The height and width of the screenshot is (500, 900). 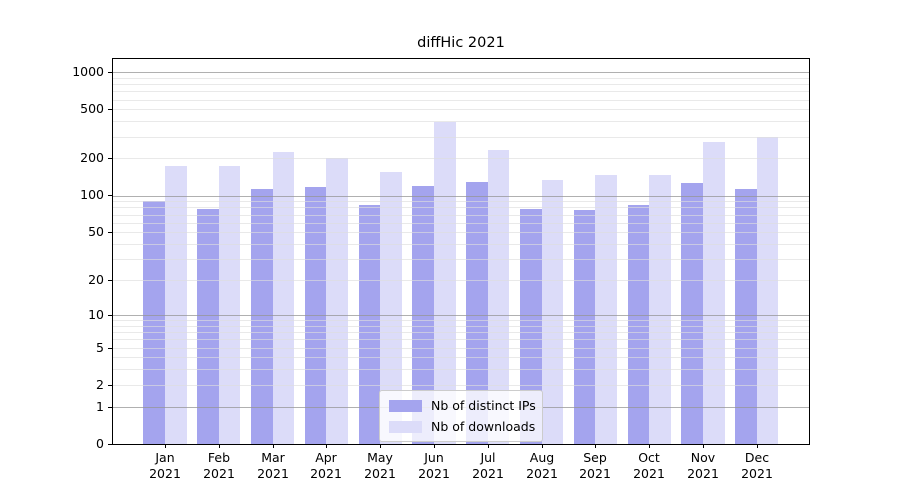 I want to click on x-axis-tick-label-aug: Aug 2021, so click(x=542, y=466).